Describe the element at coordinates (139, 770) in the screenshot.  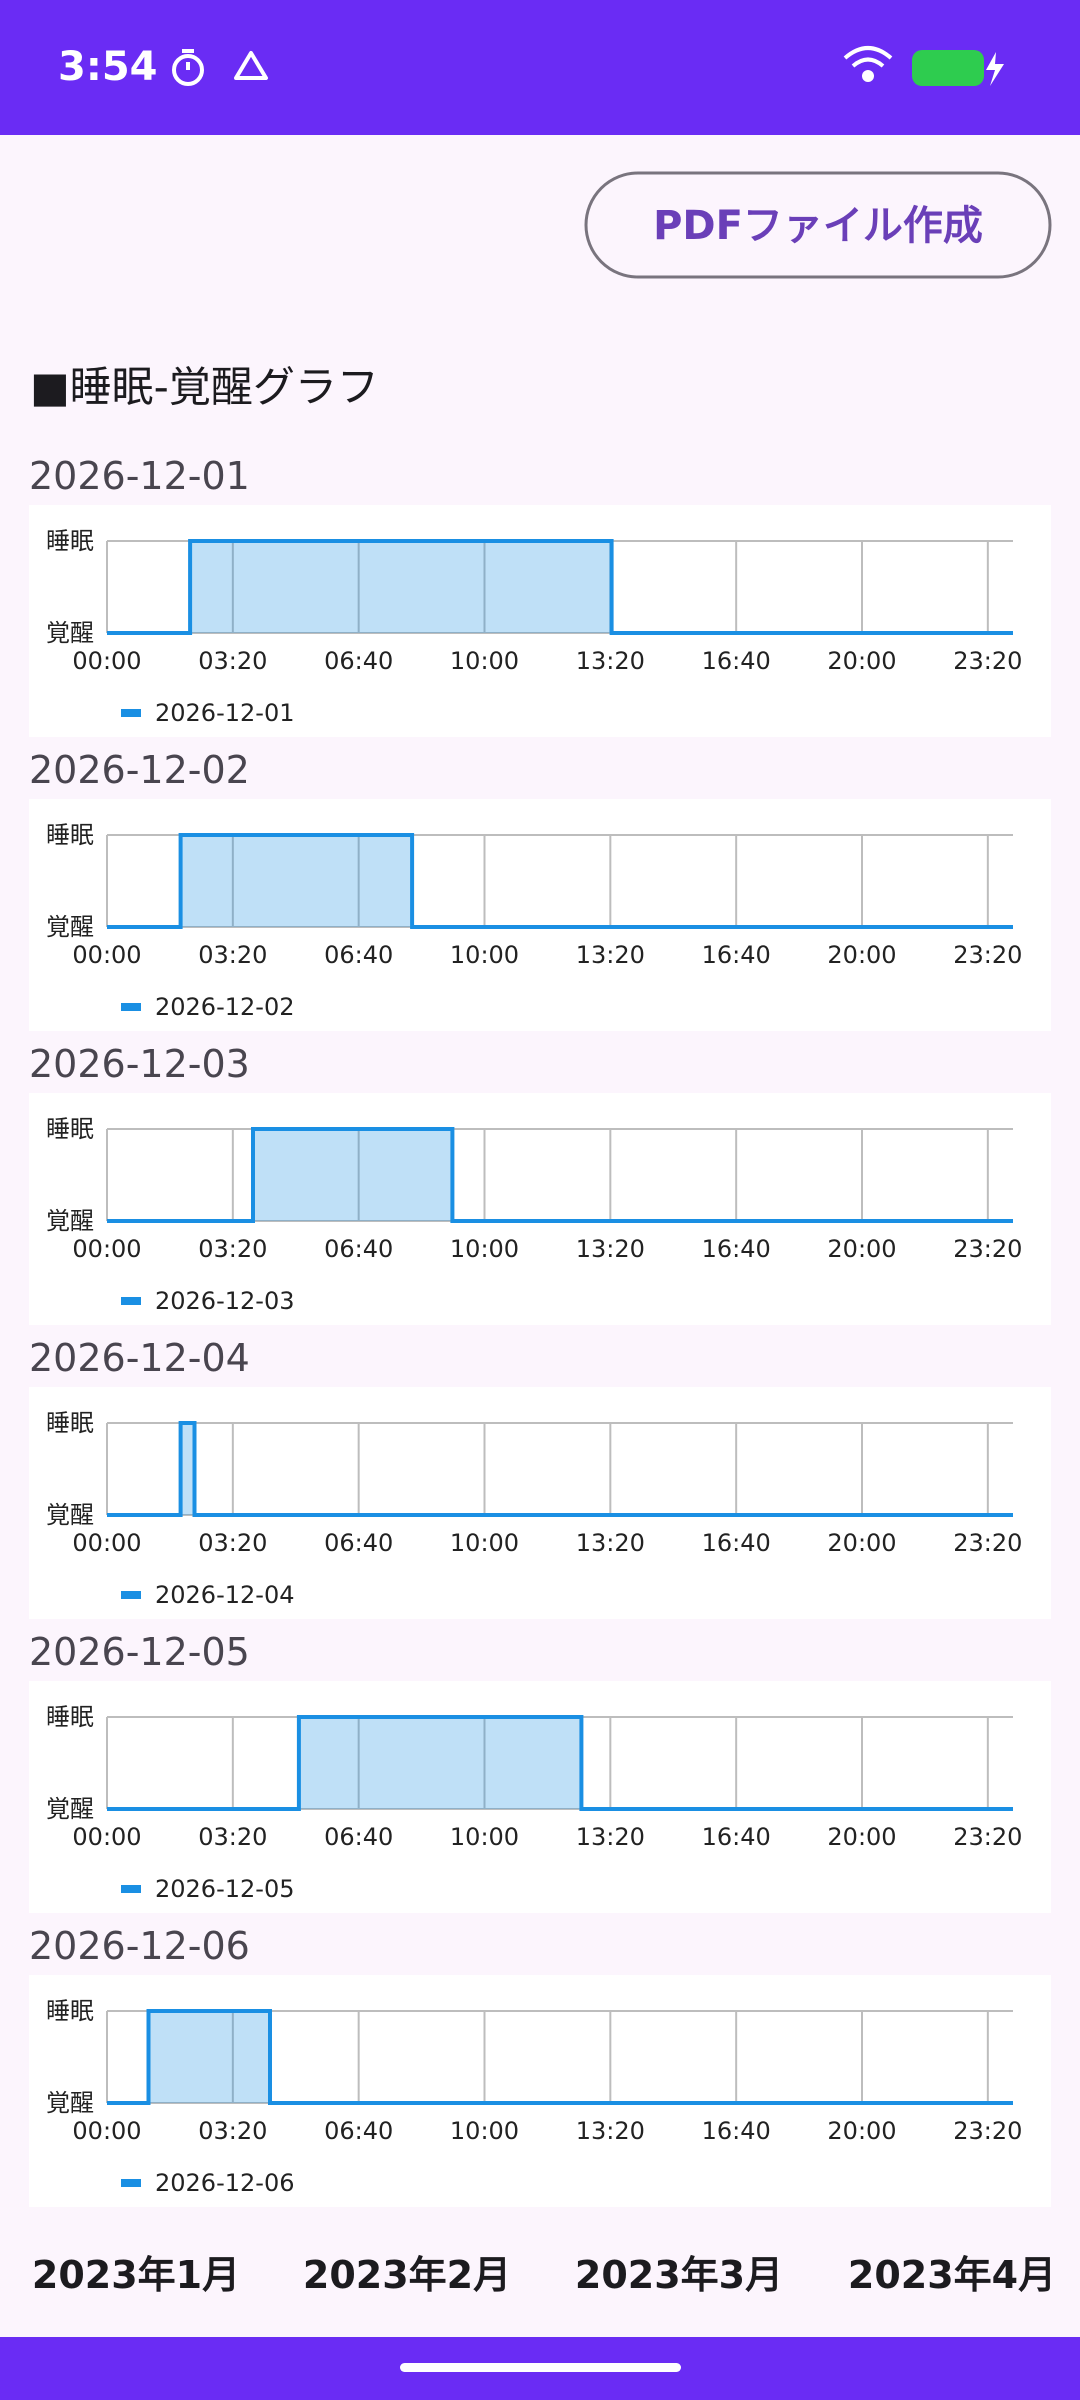
I see `chart-title: 2026-12-02` at that location.